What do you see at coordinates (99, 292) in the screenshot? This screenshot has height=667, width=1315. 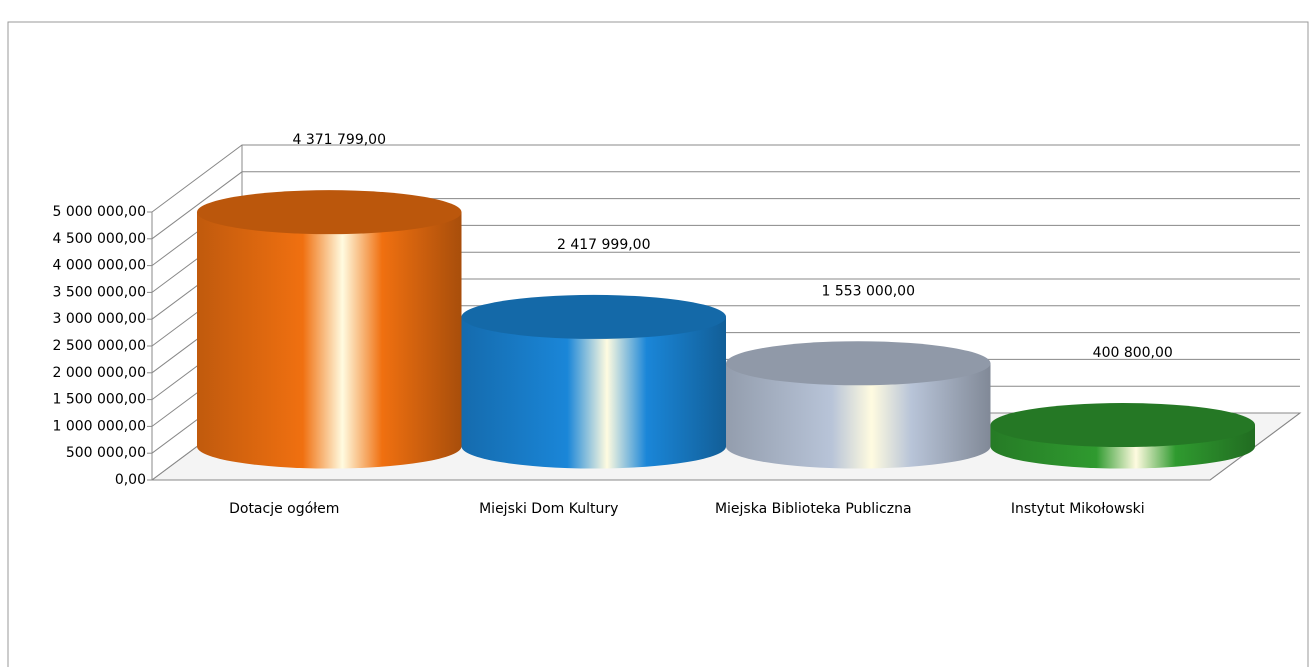 I see `y-tick-label: 3 500 000,00` at bounding box center [99, 292].